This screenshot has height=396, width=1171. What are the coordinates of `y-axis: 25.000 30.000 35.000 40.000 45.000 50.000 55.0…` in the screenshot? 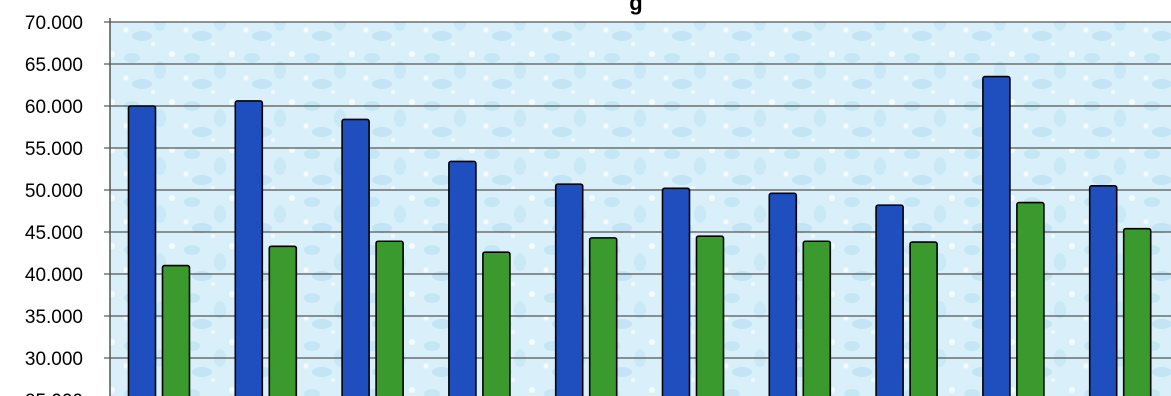 It's located at (68, 204).